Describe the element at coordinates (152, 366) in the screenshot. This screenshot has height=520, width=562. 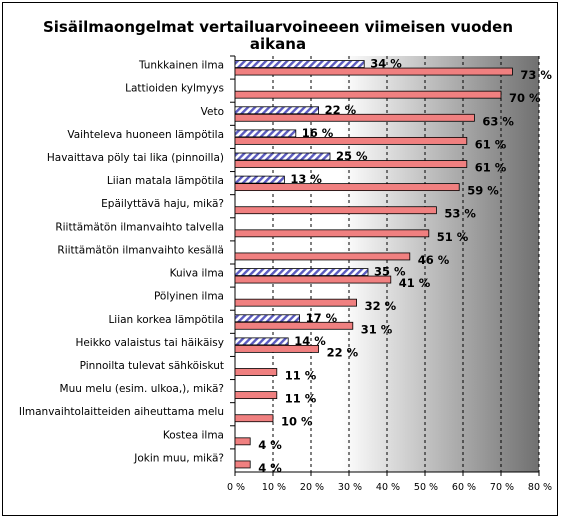
I see `category-label: Pinnoilta tulevat sähköiskut` at that location.